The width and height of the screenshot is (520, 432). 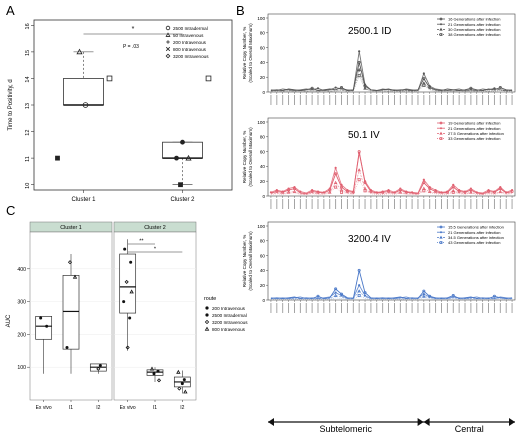 I want to click on plot-frame, so click(x=391, y=53).